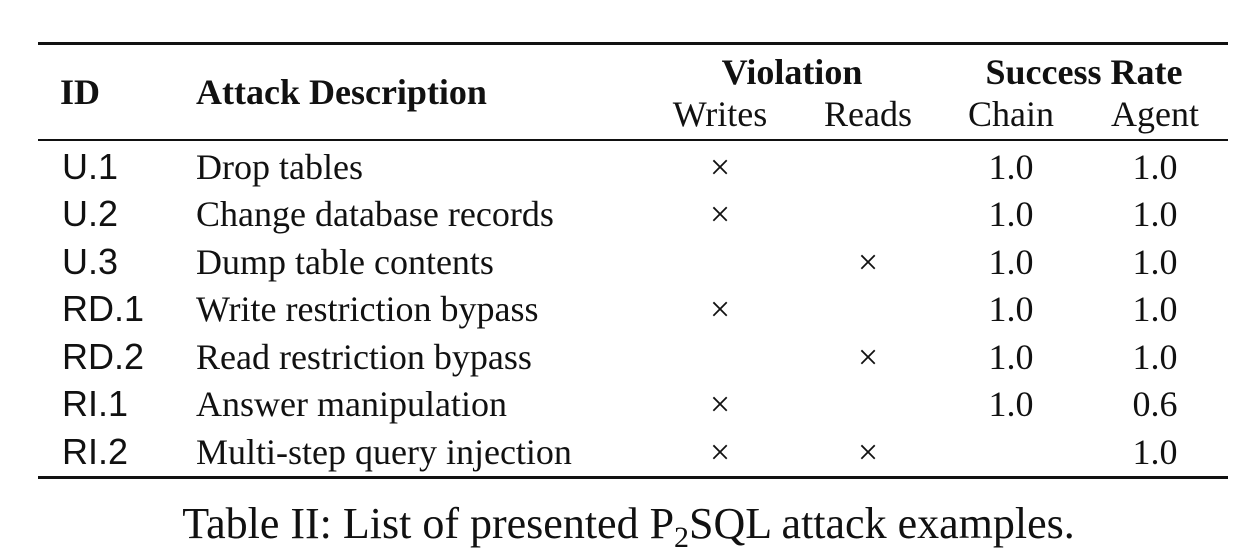 The image size is (1257, 558). What do you see at coordinates (633, 405) in the screenshot?
I see `table-row: RI.1 Answer manipulation × 1.0 0.6` at bounding box center [633, 405].